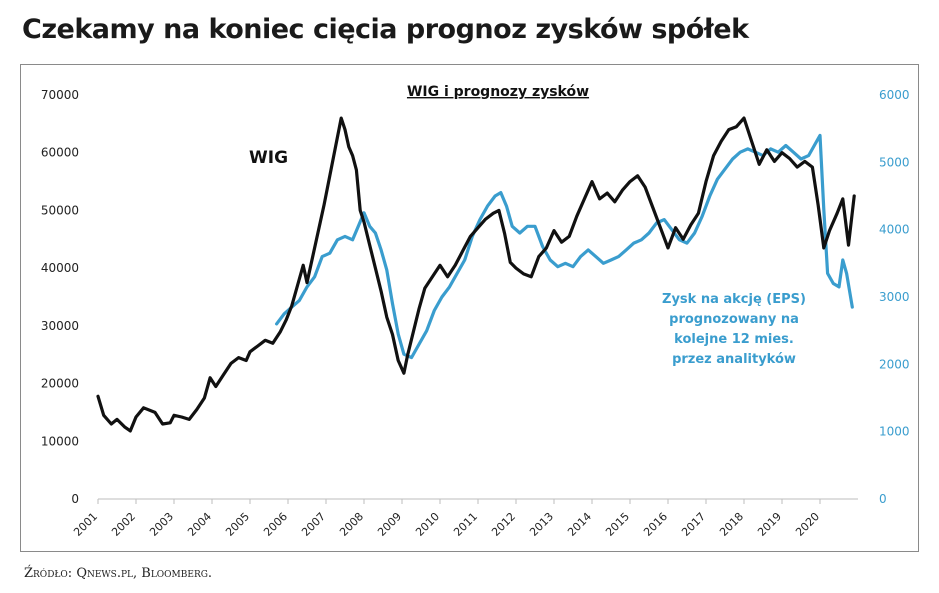 The height and width of the screenshot is (593, 939). What do you see at coordinates (617, 524) in the screenshot?
I see `x-tick-label: 2015` at bounding box center [617, 524].